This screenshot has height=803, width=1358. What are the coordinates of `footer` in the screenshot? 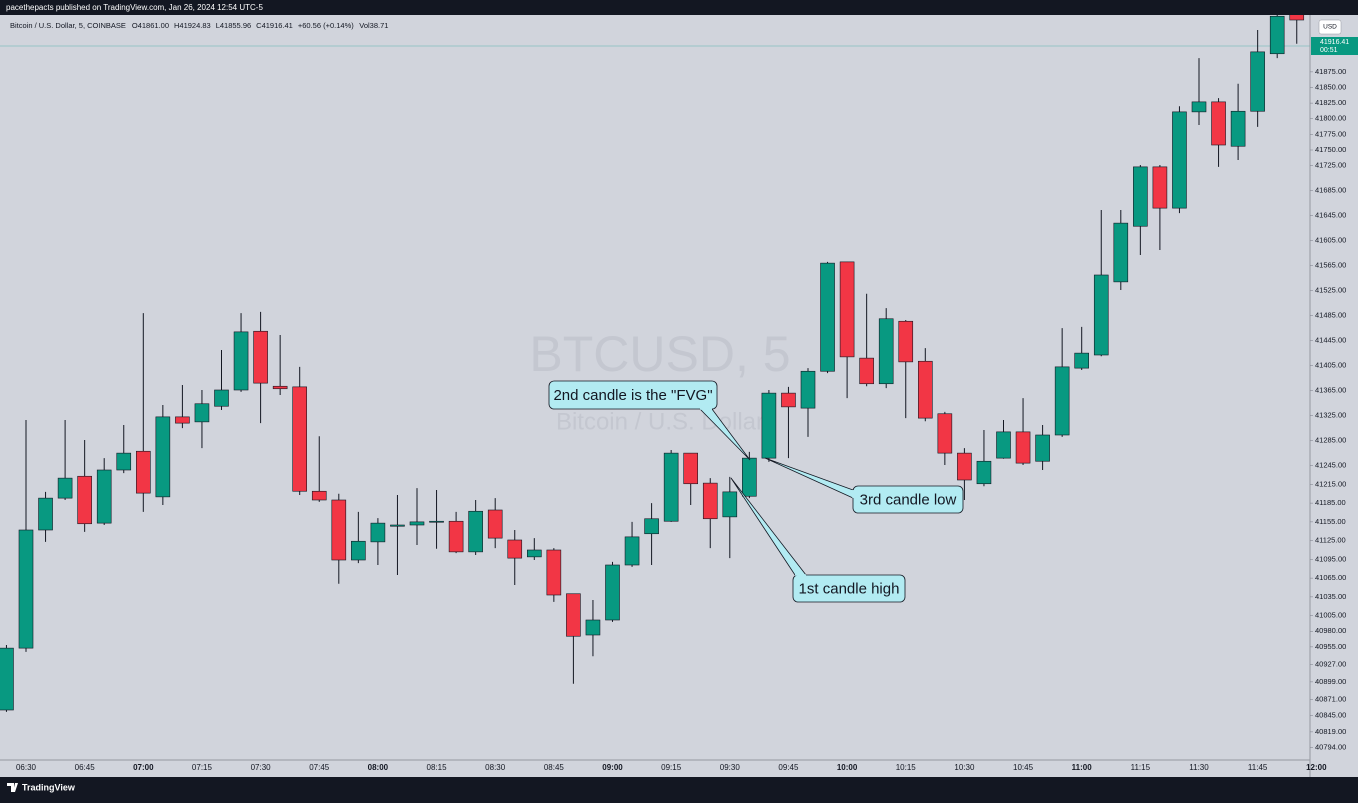 It's located at (679, 787).